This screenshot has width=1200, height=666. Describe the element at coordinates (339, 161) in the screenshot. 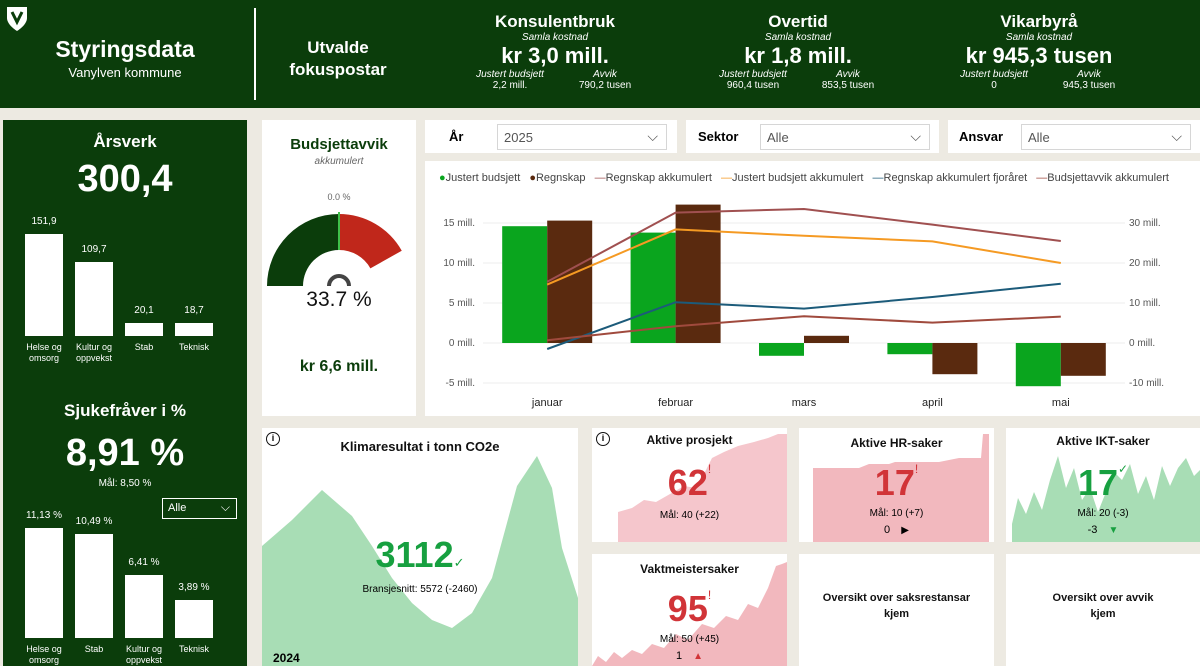

I see `gauge-subtitle: akkumulert` at that location.